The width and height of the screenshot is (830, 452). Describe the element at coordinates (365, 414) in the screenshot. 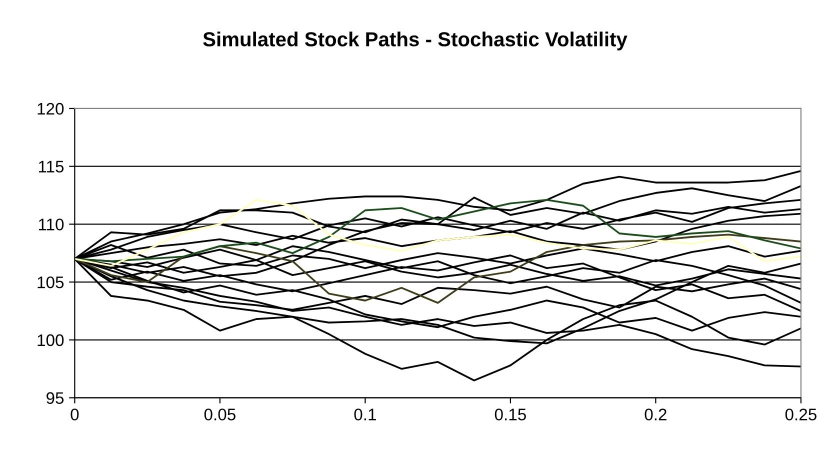

I see `x-tick-label: 0.1` at that location.